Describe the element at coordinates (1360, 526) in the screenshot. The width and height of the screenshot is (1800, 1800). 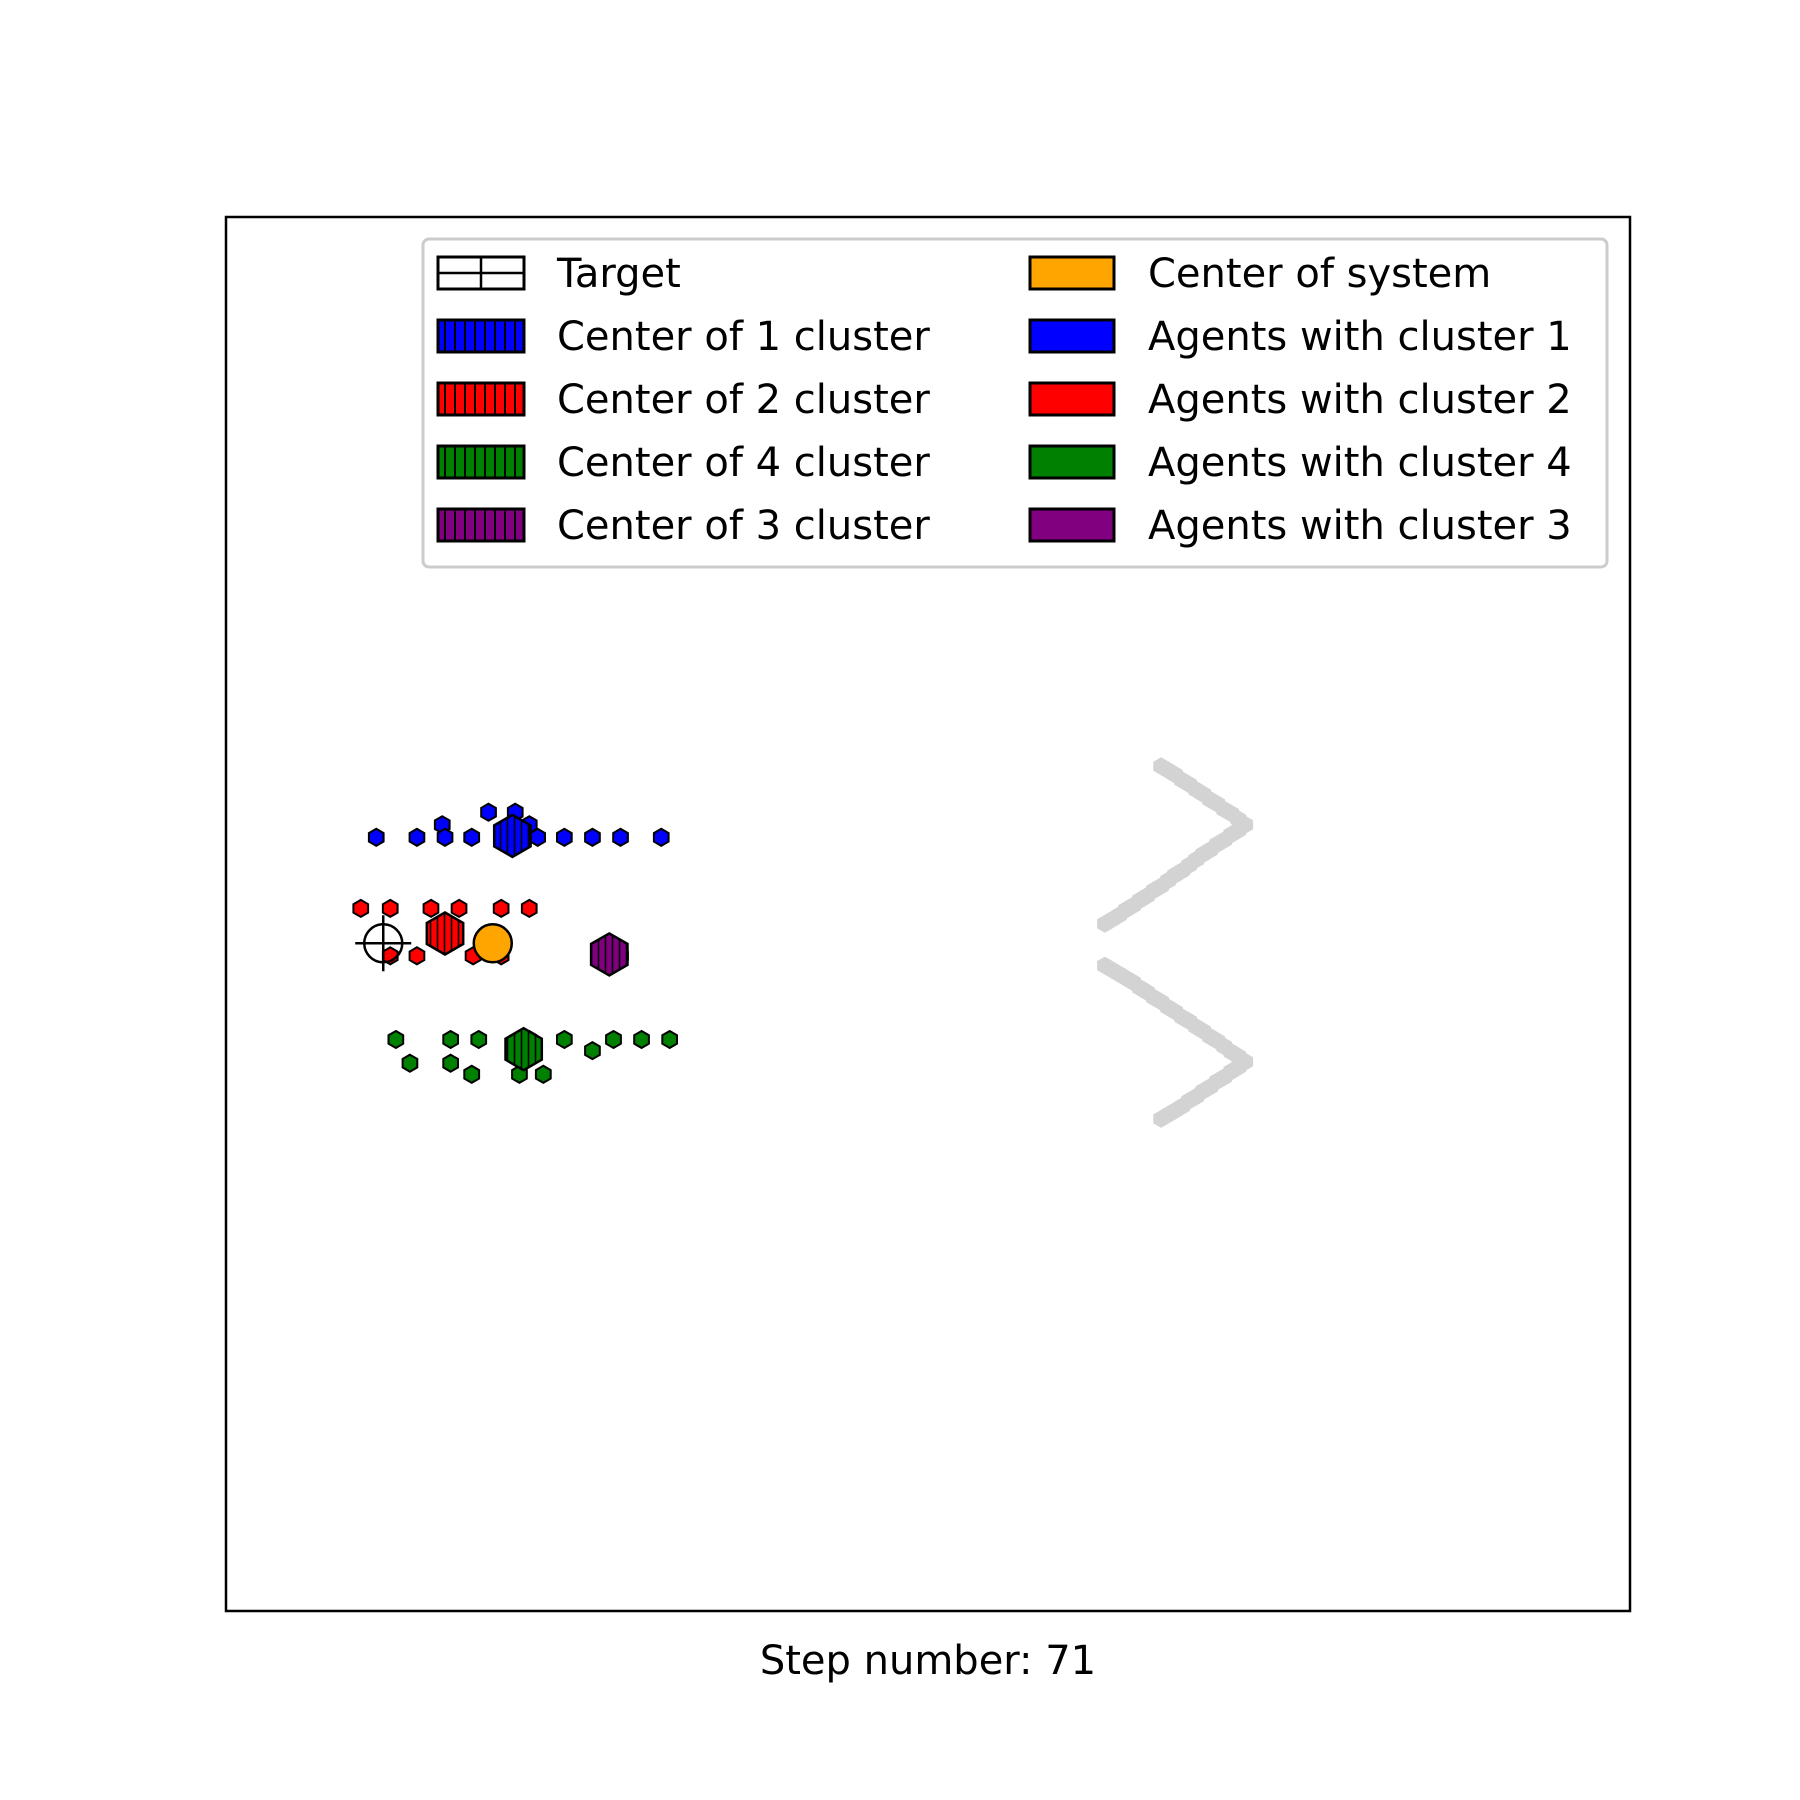
I see `legend-label: Agents with cluster 3` at that location.